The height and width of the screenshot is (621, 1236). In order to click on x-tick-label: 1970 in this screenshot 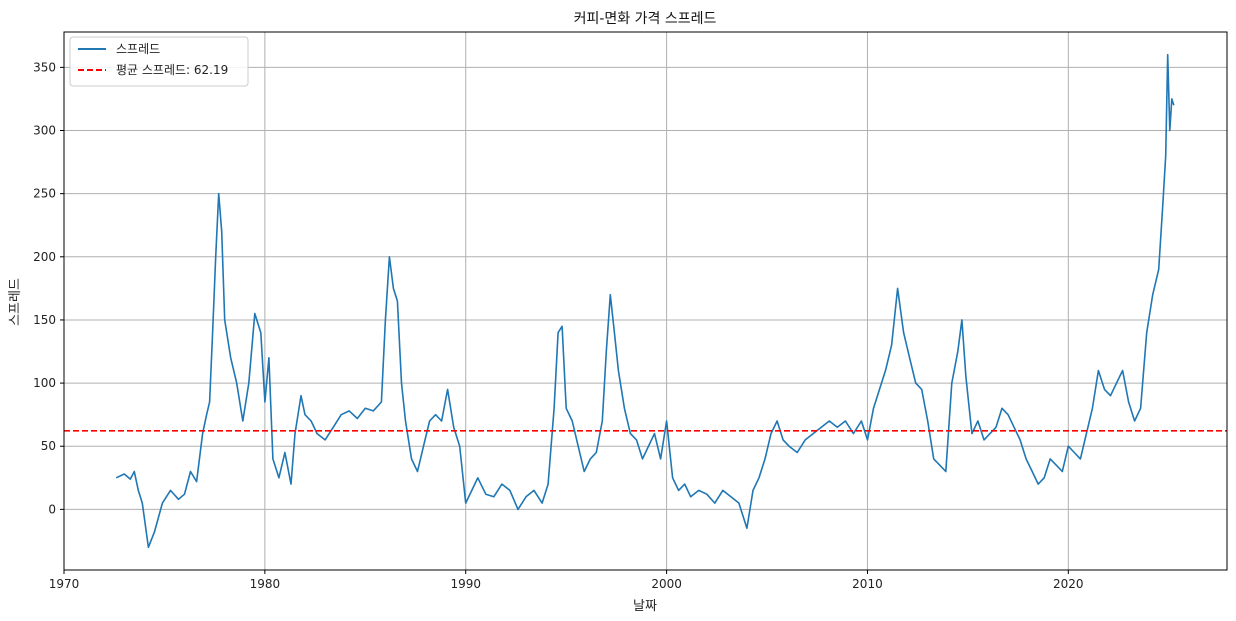, I will do `click(64, 584)`.